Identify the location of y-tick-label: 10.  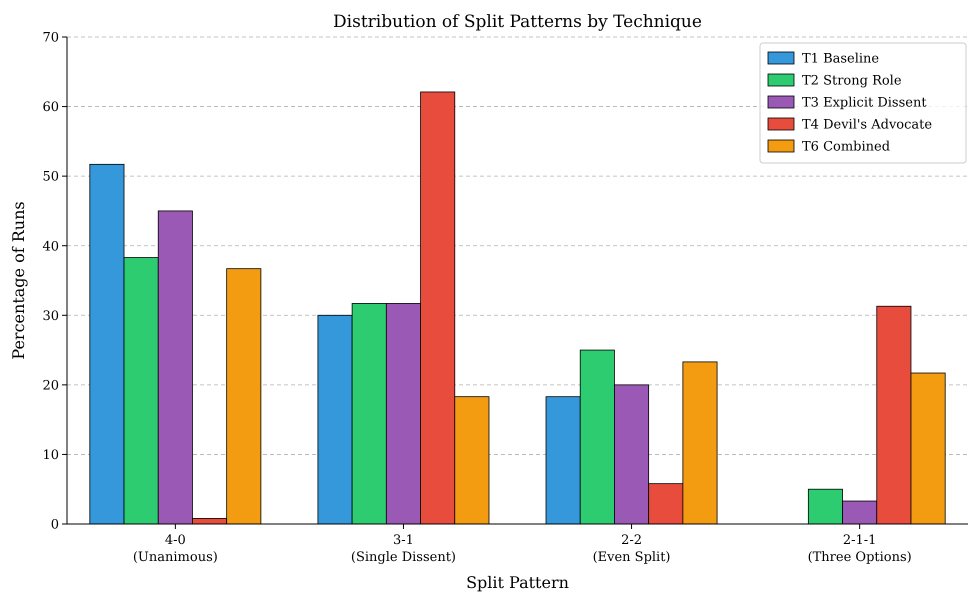
(50, 455).